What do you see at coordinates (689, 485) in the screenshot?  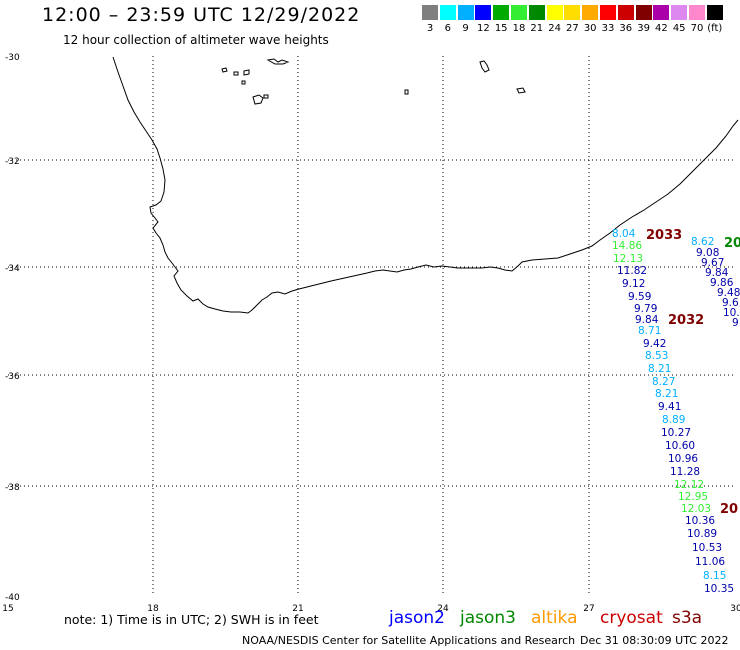 I see `wave-height-reading: 12.12` at bounding box center [689, 485].